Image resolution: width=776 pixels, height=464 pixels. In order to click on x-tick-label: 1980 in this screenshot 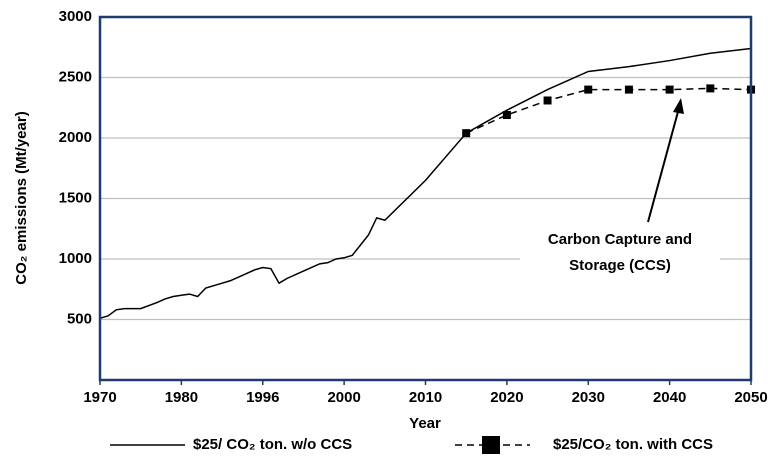, I will do `click(181, 397)`.